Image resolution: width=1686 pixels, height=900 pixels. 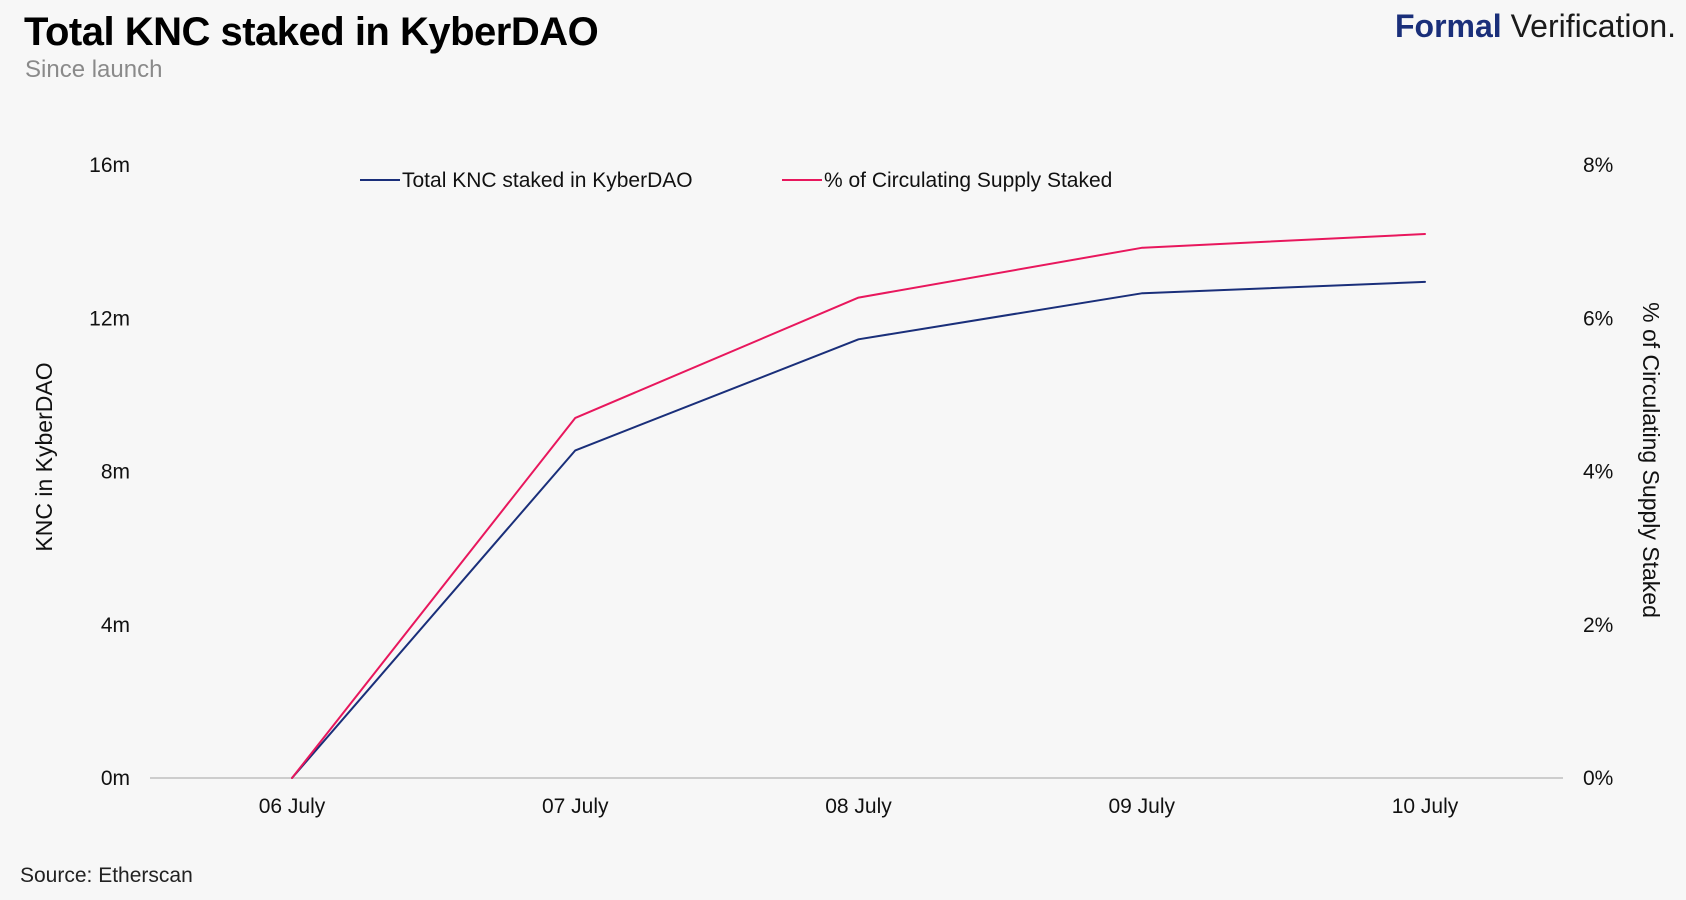 I want to click on y-right-tick-label: 6%, so click(x=1598, y=318).